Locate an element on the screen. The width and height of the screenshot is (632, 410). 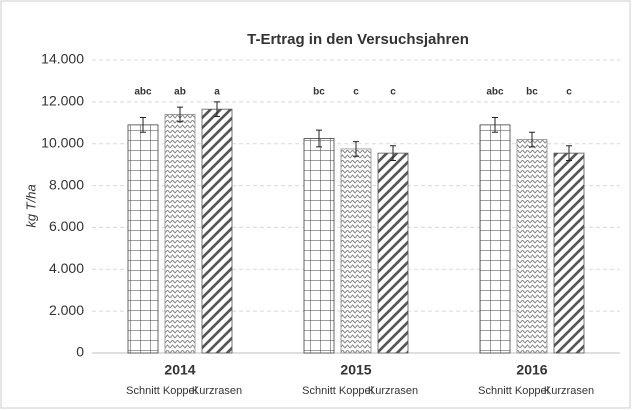
y-tick-label: 12.000 is located at coordinates (62, 101).